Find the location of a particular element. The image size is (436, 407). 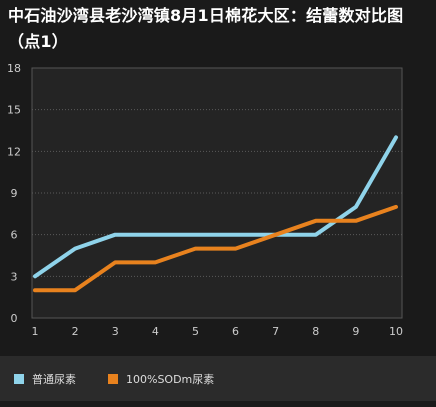

x-tick-label: 4 is located at coordinates (155, 331).